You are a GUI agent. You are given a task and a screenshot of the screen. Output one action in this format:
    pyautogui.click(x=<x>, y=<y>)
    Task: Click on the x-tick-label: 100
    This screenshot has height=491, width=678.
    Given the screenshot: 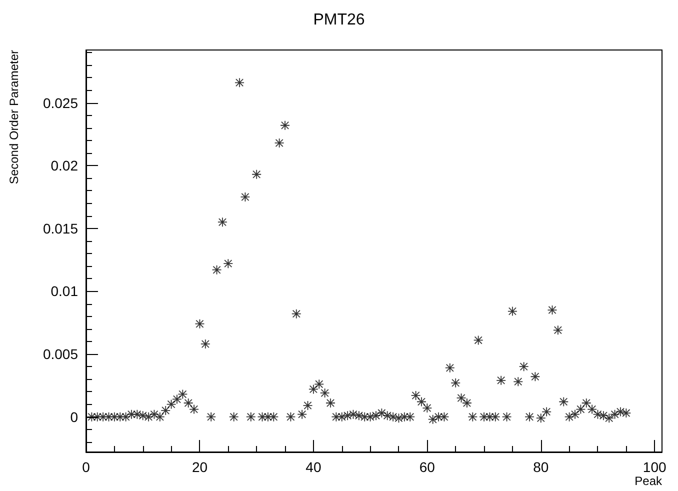 What is the action you would take?
    pyautogui.click(x=654, y=467)
    